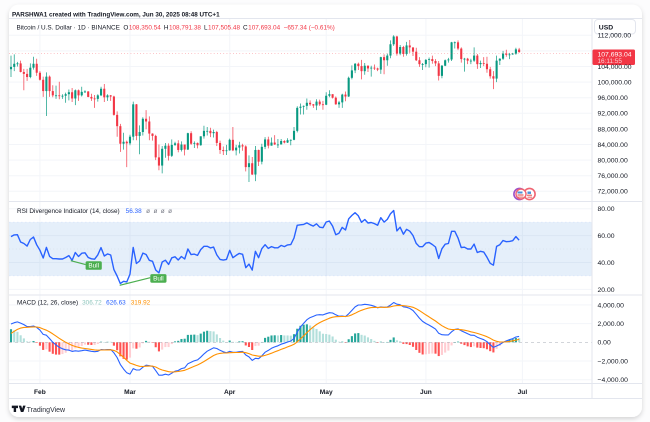 Image resolution: width=650 pixels, height=422 pixels. I want to click on svg-text: 16:11:55, so click(610, 61).